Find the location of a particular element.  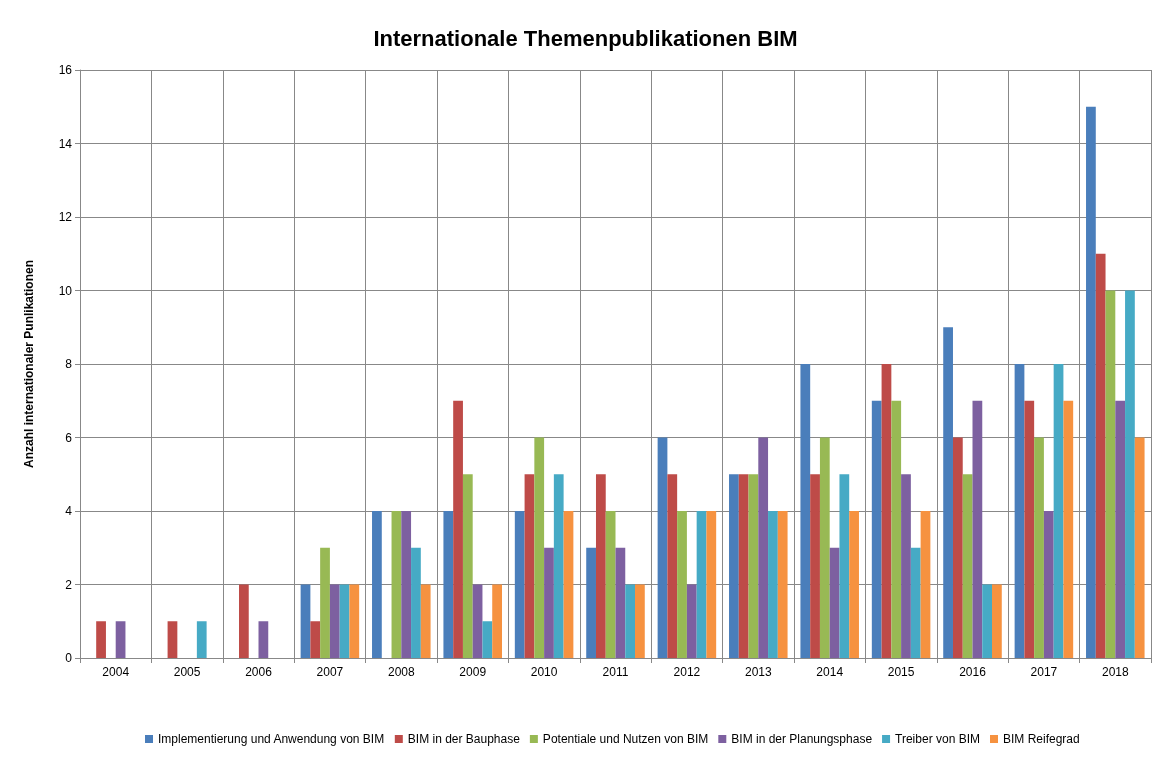

x-tick-label: 2016 is located at coordinates (973, 672).